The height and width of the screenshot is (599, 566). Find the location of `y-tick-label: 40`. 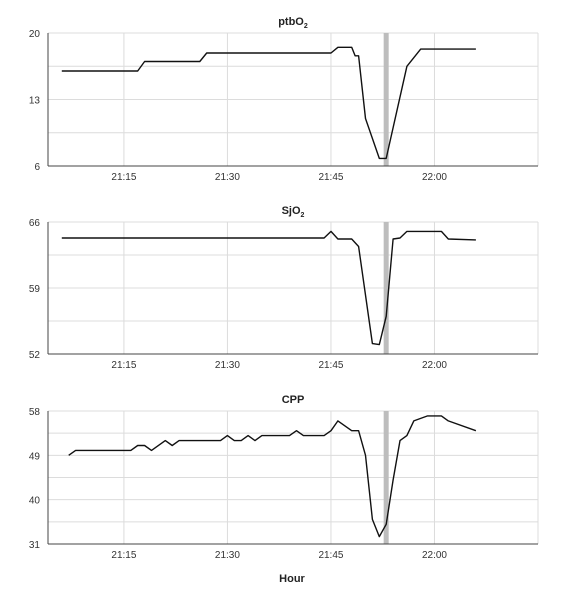

y-tick-label: 40 is located at coordinates (35, 501).